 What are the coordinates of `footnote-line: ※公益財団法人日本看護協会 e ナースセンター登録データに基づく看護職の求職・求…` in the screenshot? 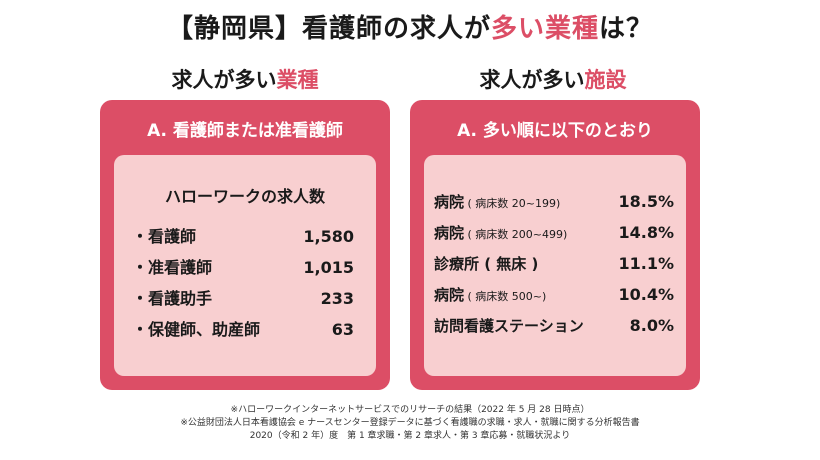 It's located at (410, 423).